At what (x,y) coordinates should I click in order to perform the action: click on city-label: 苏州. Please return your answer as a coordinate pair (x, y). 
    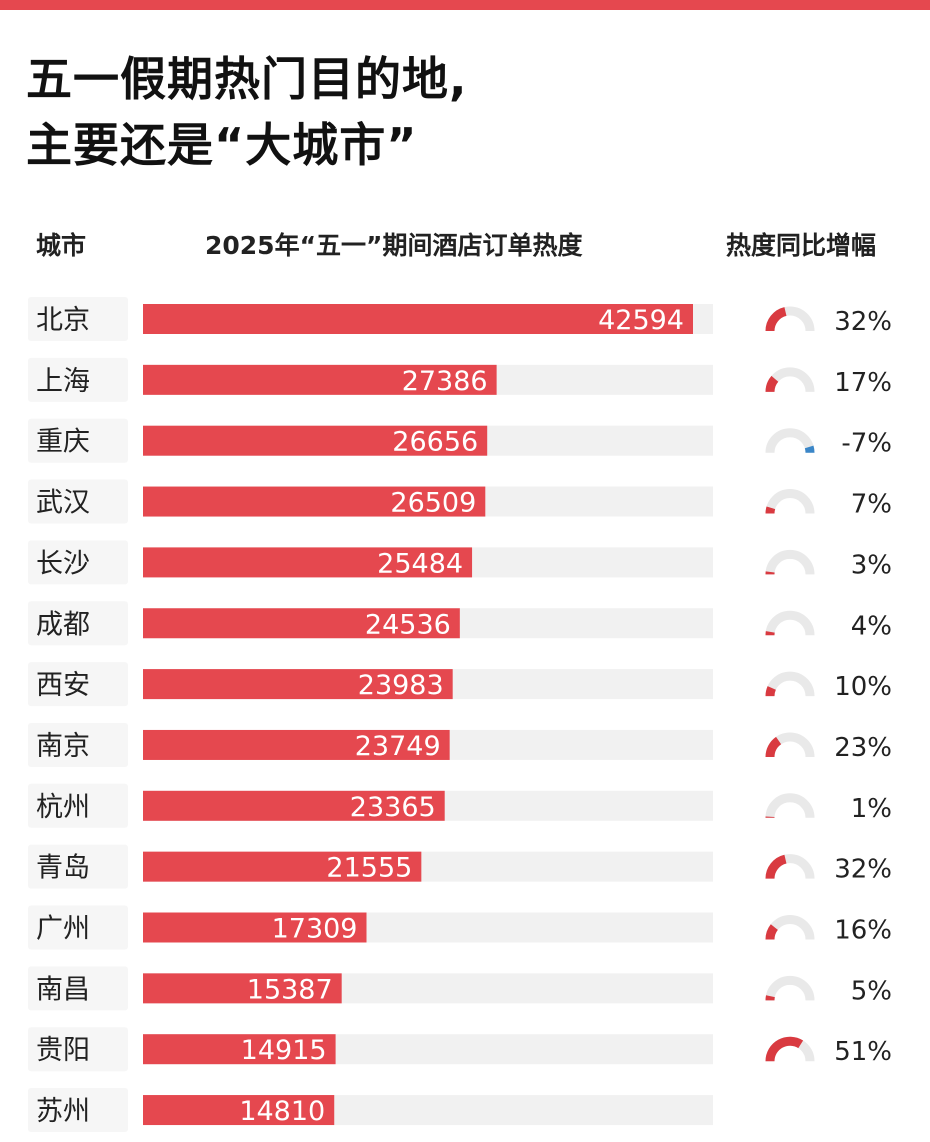
    Looking at the image, I should click on (63, 1111).